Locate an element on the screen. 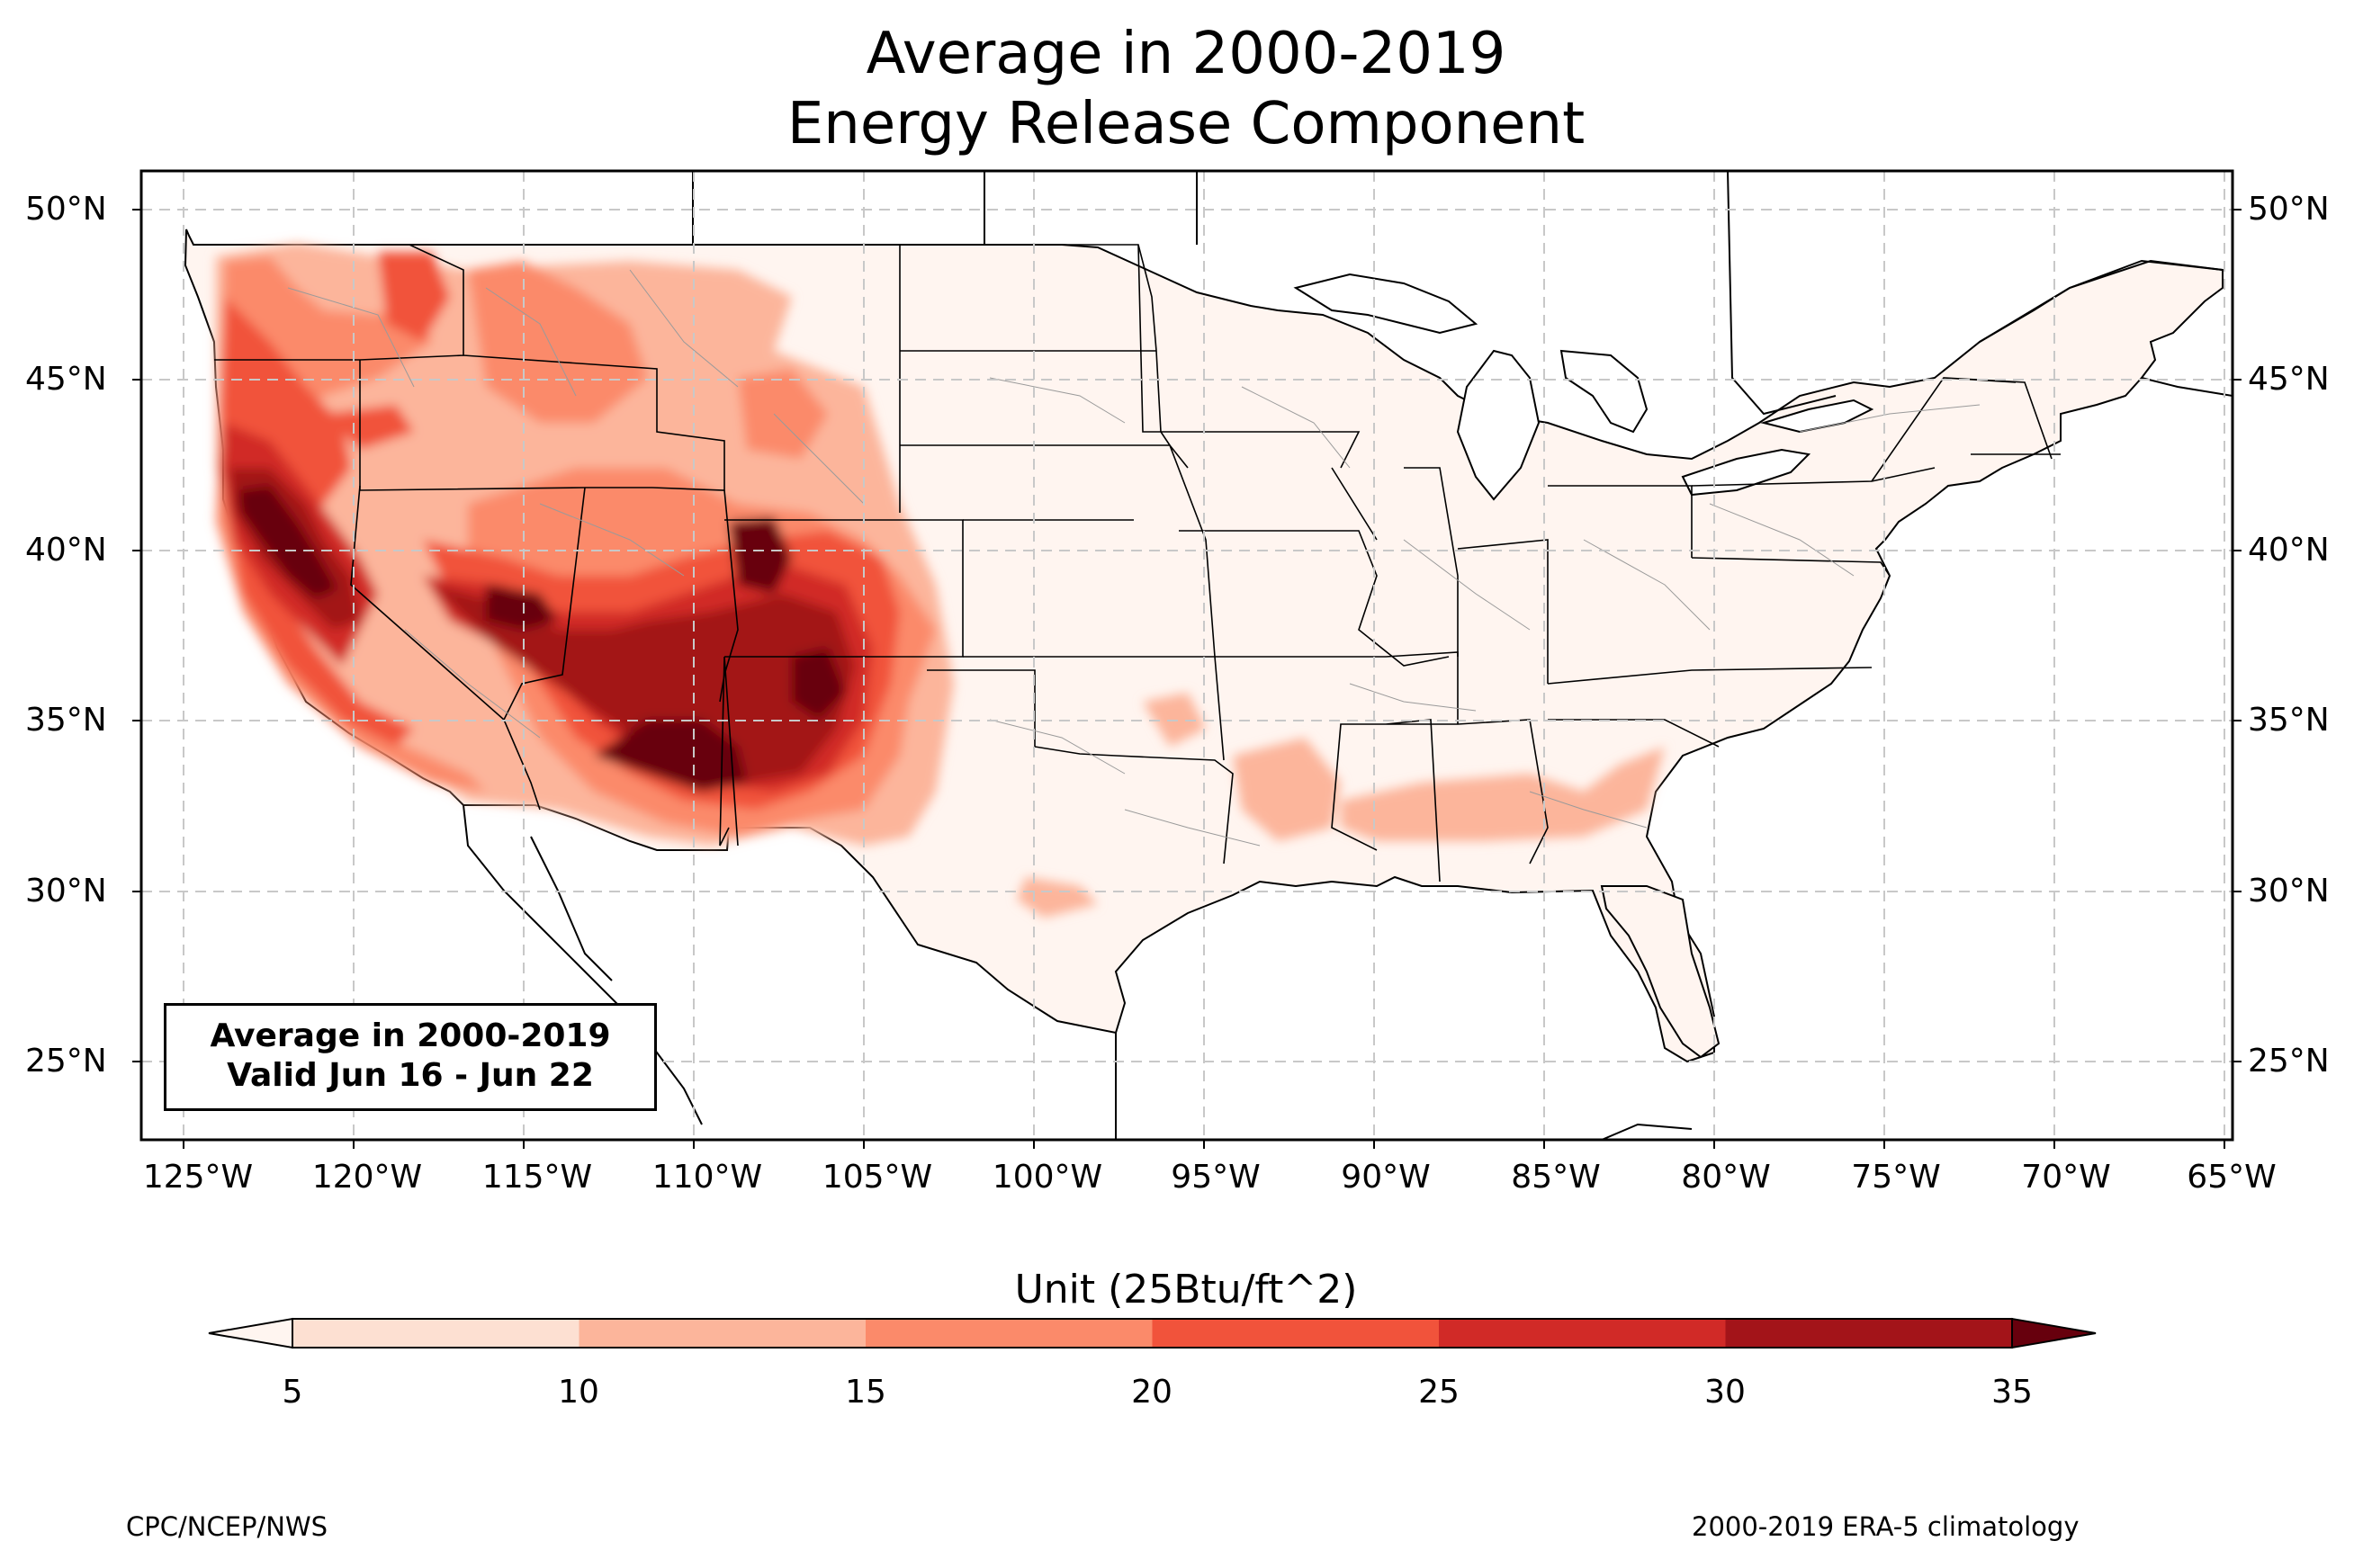 The width and height of the screenshot is (2372, 1568). florida is located at coordinates (1661, 972).